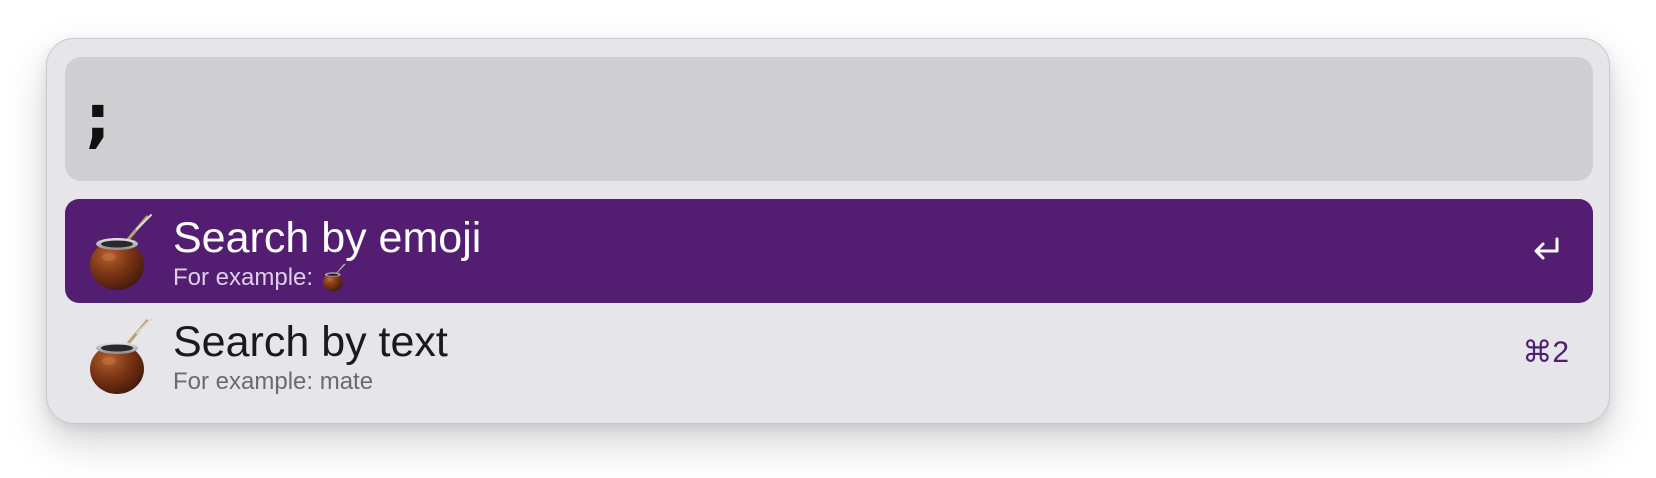 The width and height of the screenshot is (1656, 478). I want to click on result-subtitle: For example: mate, so click(273, 382).